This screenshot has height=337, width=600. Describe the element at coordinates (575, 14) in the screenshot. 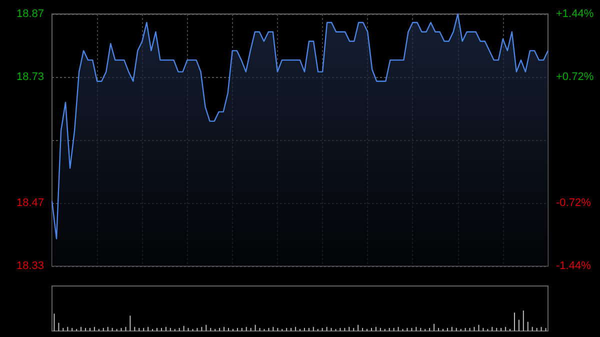

I see `y2-tick-label: +1.44%` at that location.